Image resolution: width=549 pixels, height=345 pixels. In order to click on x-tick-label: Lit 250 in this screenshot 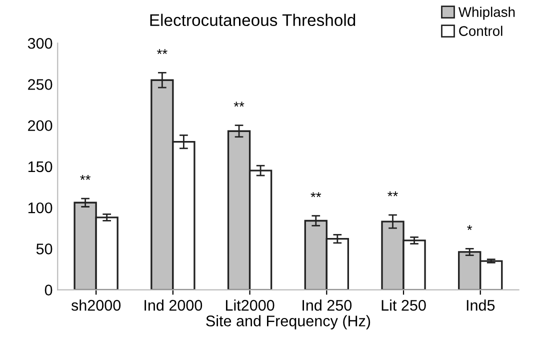, I will do `click(404, 305)`.